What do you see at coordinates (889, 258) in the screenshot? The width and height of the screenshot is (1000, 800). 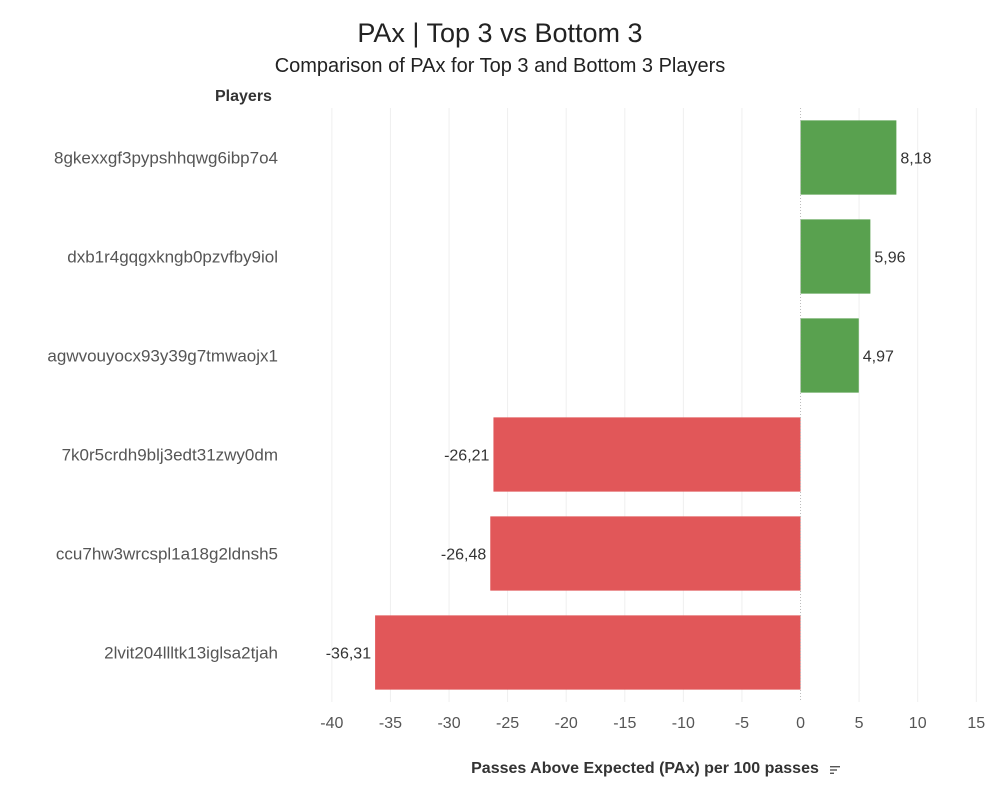 I see `value-label: 5,96` at bounding box center [889, 258].